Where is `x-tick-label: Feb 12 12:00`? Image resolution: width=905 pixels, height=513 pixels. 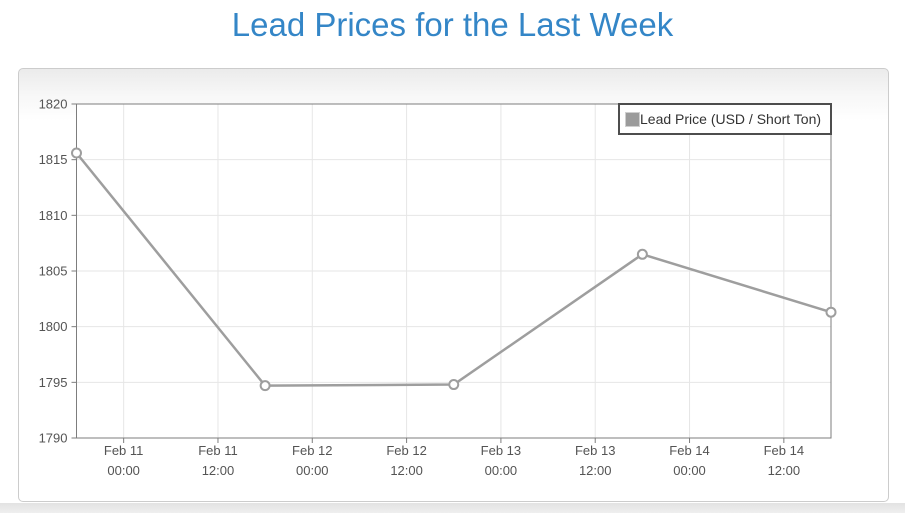 x-tick-label: Feb 12 12:00 is located at coordinates (406, 460).